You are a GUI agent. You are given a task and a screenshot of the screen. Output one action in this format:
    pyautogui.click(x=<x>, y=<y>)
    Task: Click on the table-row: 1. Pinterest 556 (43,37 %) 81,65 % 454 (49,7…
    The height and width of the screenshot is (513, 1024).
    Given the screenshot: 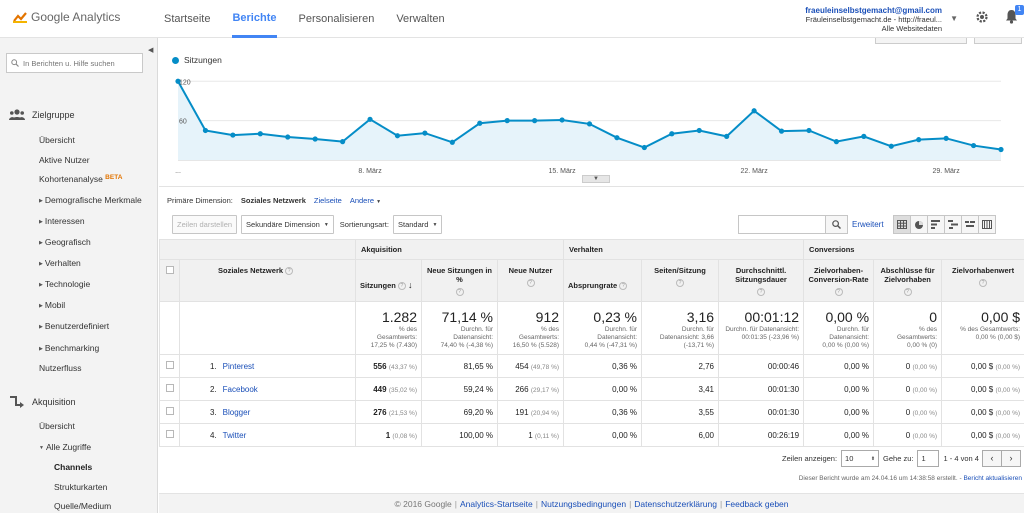 What is the action you would take?
    pyautogui.click(x=591, y=366)
    